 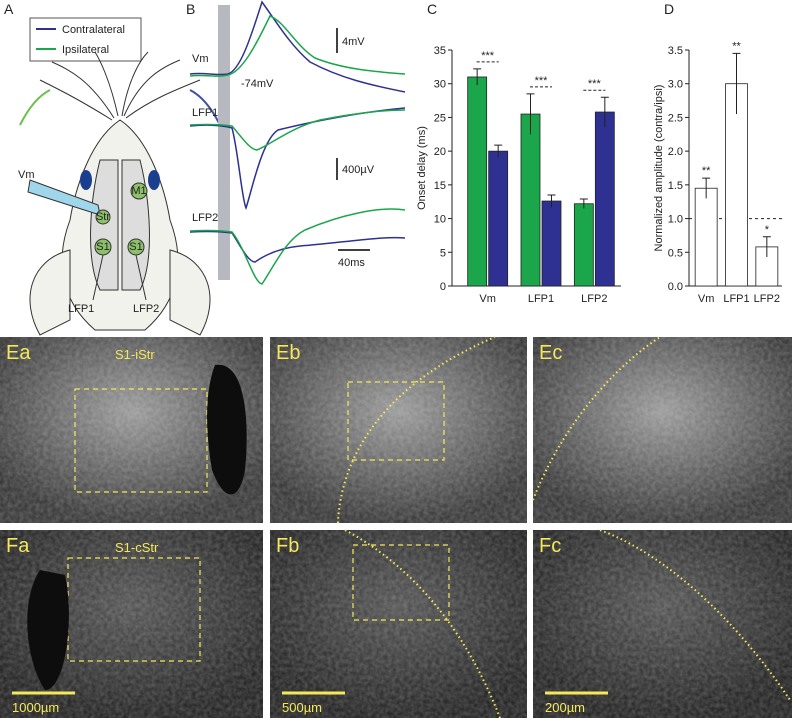 What do you see at coordinates (135, 354) in the screenshot?
I see `region-label: S1-iStr` at bounding box center [135, 354].